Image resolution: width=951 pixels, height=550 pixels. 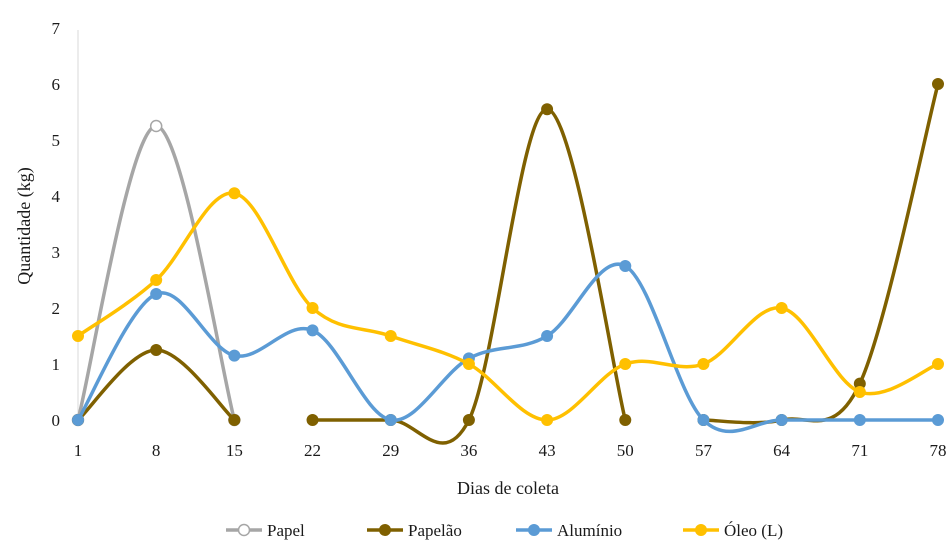 What do you see at coordinates (753, 530) in the screenshot?
I see `legend-label: Óleo (L)` at bounding box center [753, 530].